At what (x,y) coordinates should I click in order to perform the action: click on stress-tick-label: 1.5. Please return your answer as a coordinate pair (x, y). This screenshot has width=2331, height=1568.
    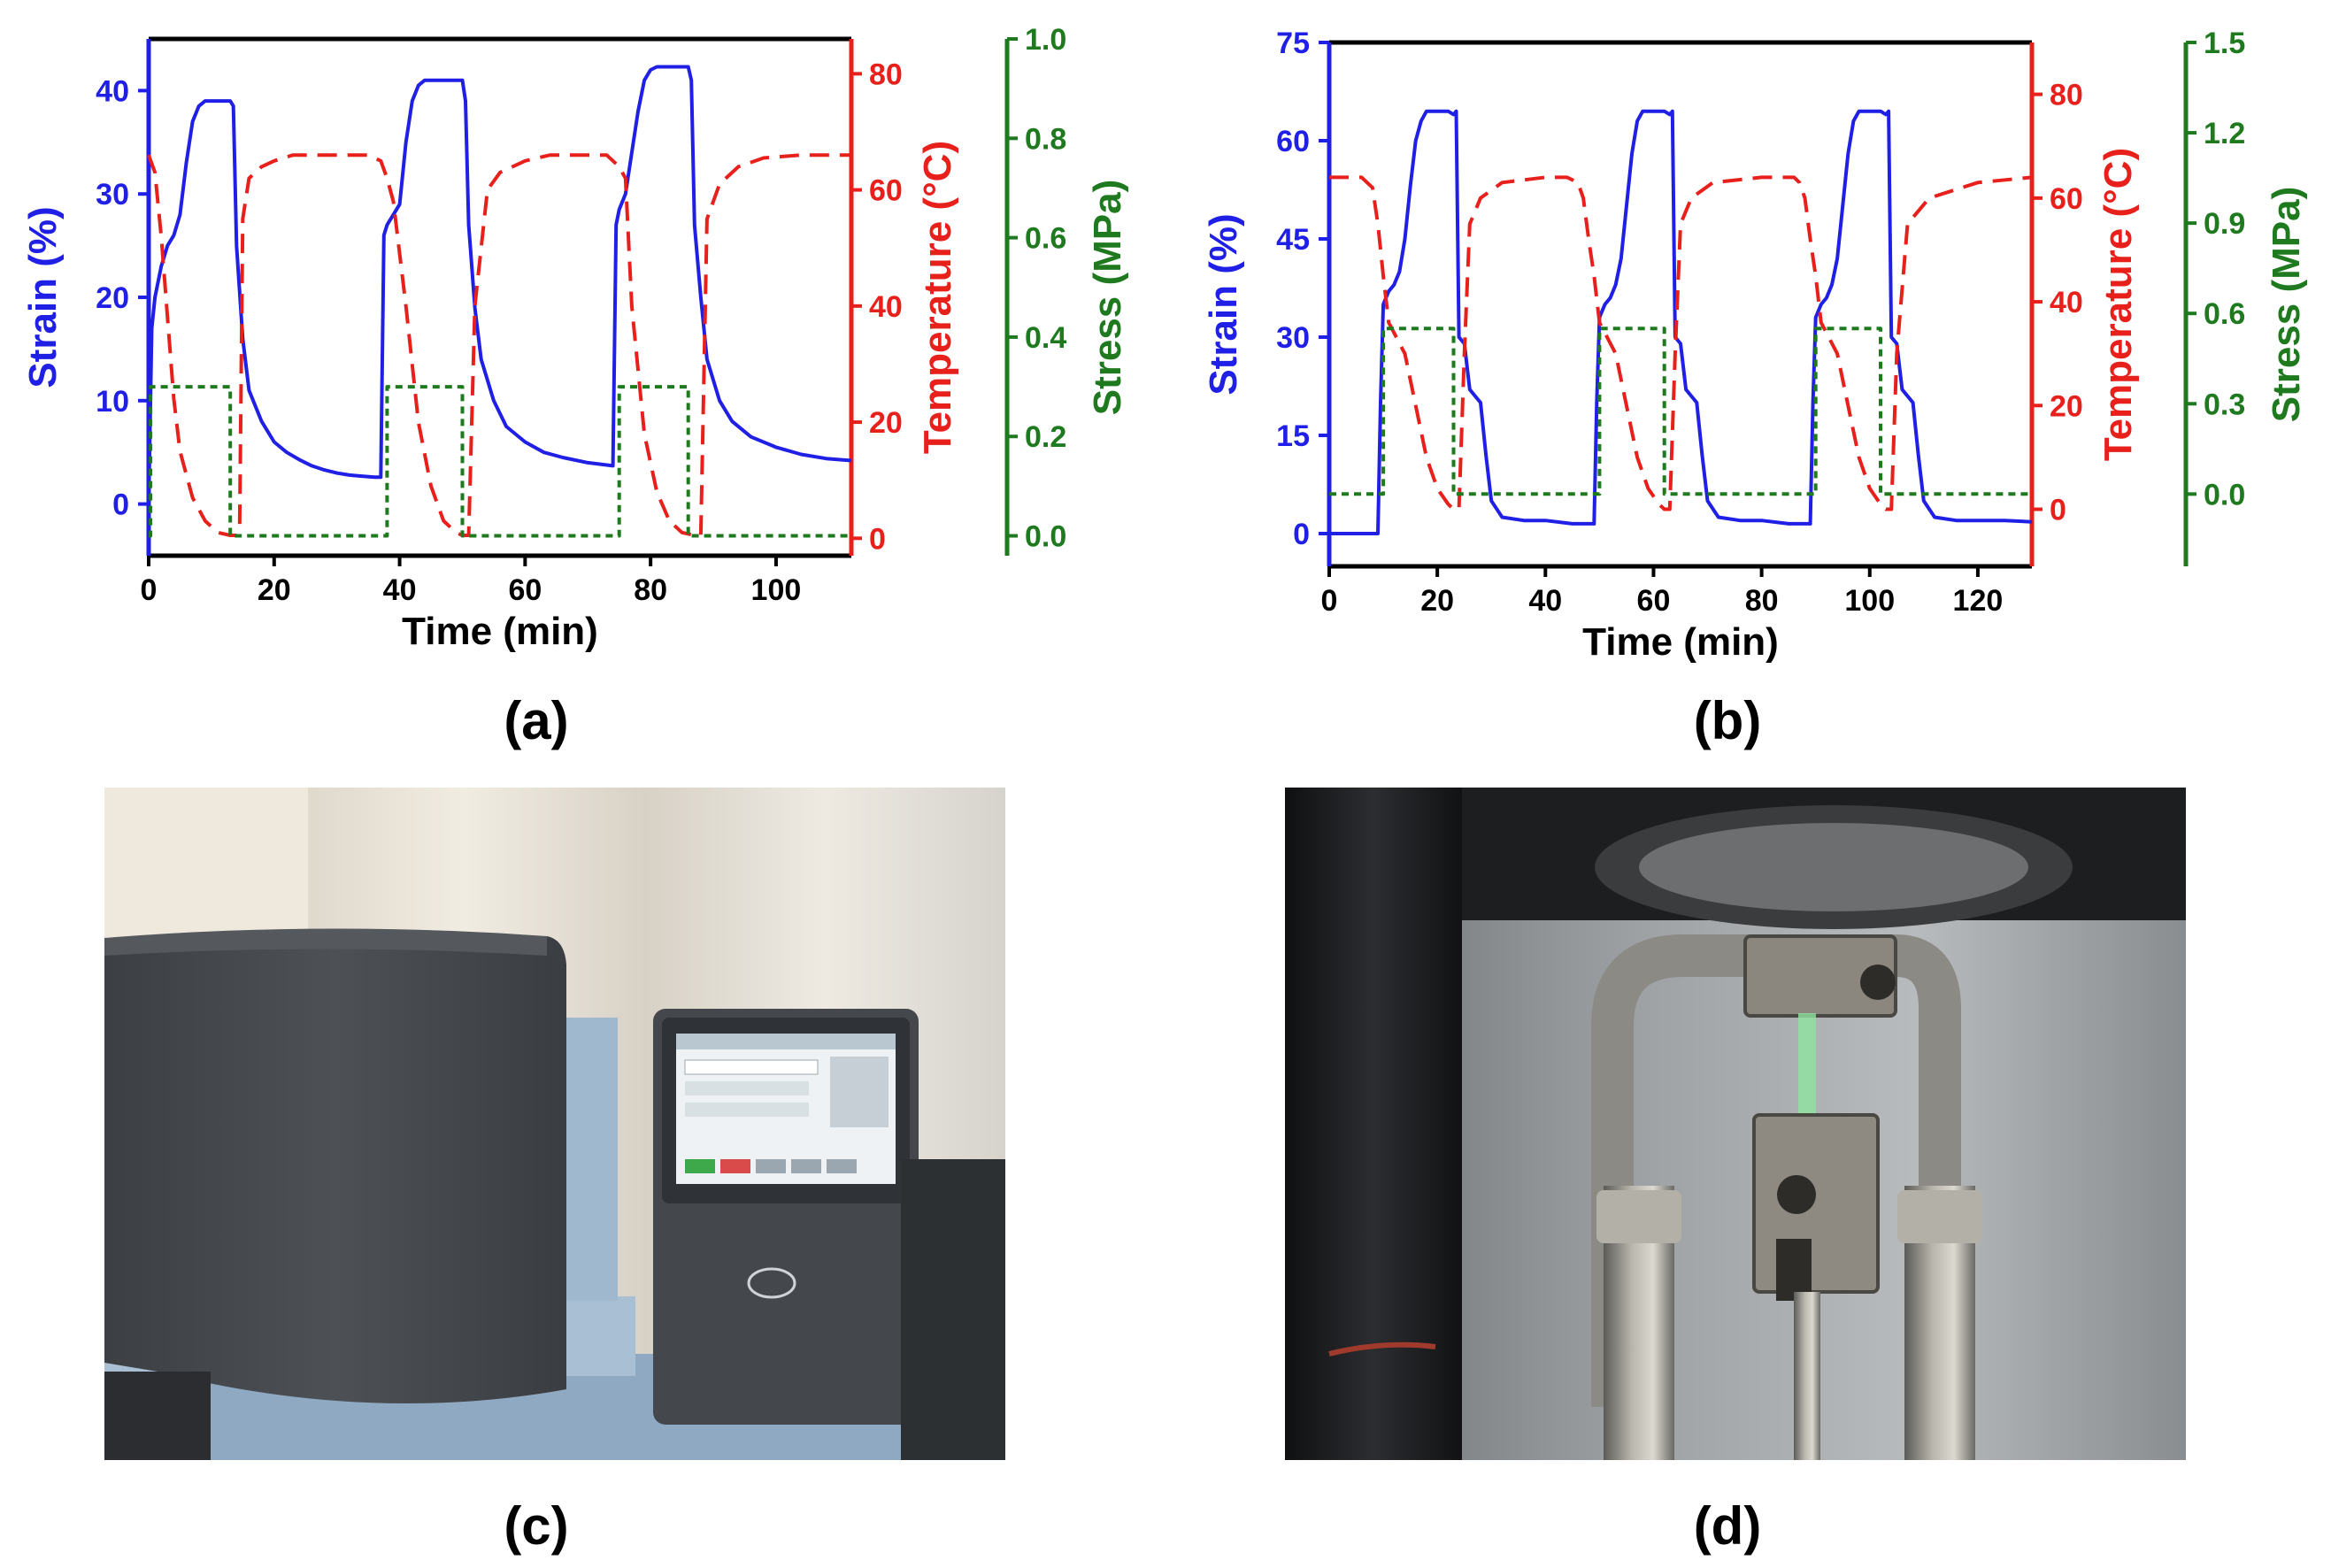
    Looking at the image, I should click on (2224, 43).